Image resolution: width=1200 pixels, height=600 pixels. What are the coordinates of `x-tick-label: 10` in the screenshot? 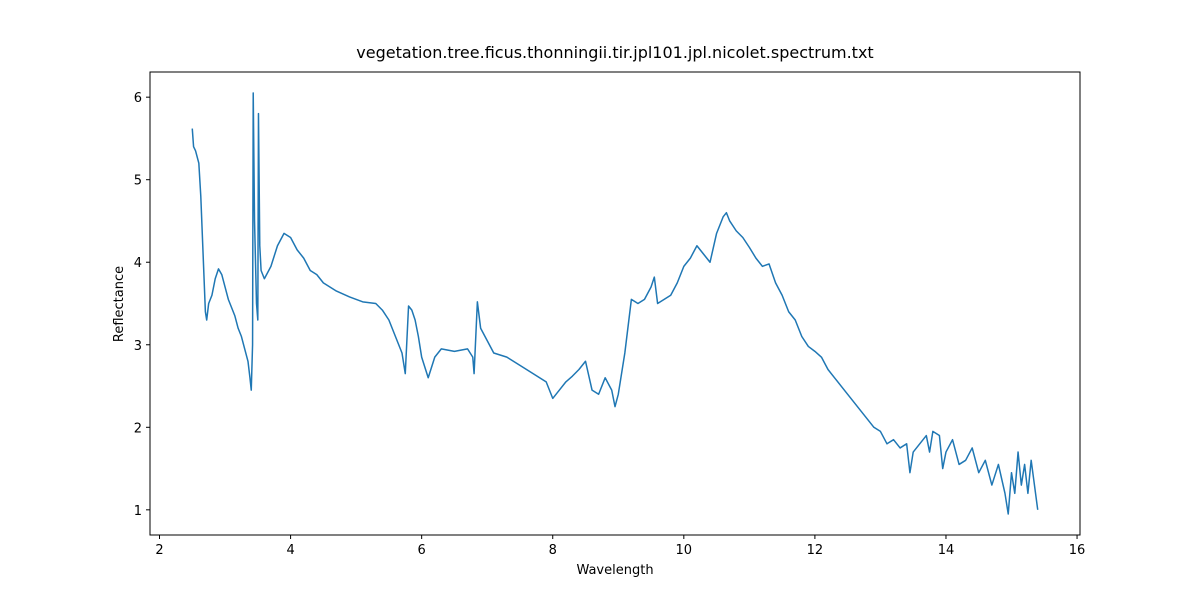 It's located at (684, 550).